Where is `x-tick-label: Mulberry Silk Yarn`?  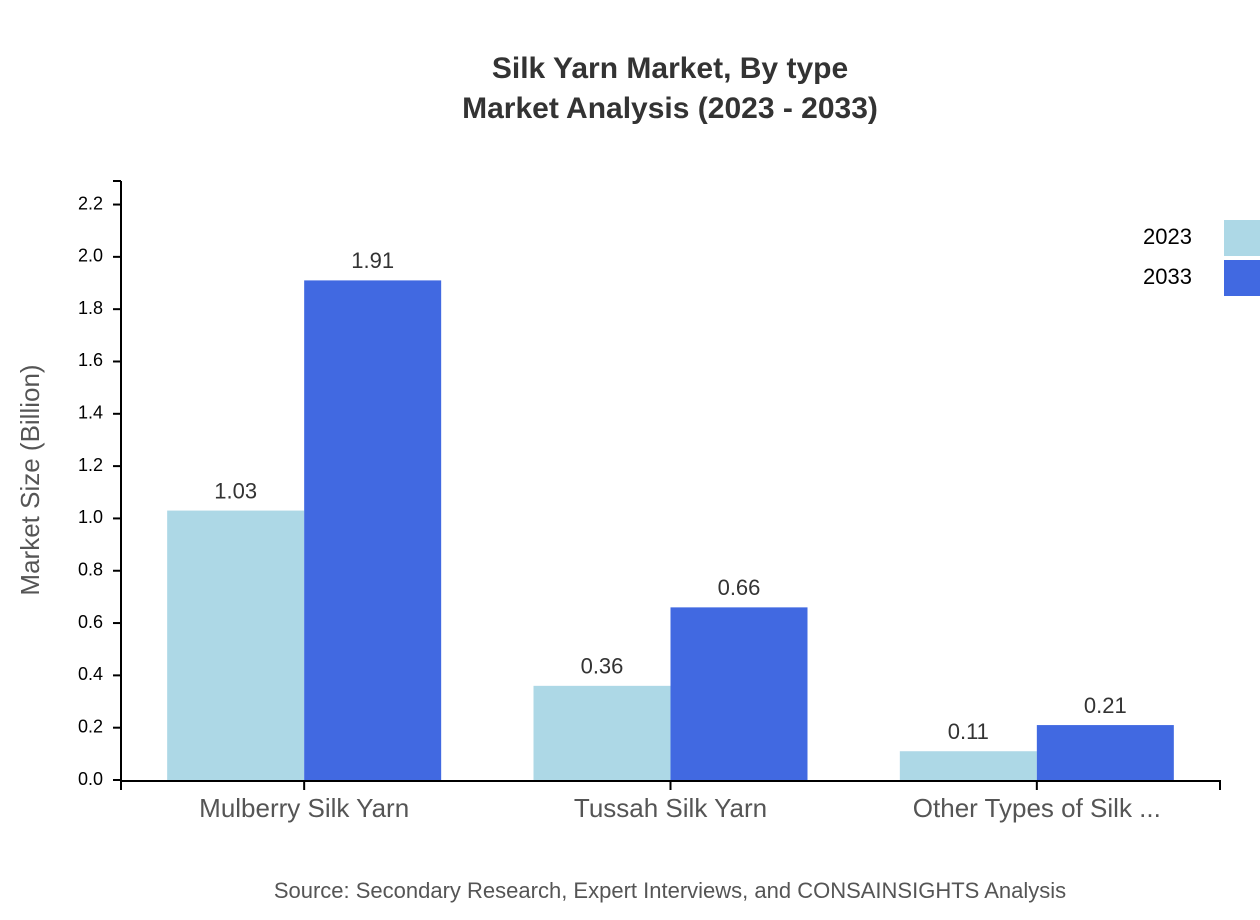 x-tick-label: Mulberry Silk Yarn is located at coordinates (304, 808).